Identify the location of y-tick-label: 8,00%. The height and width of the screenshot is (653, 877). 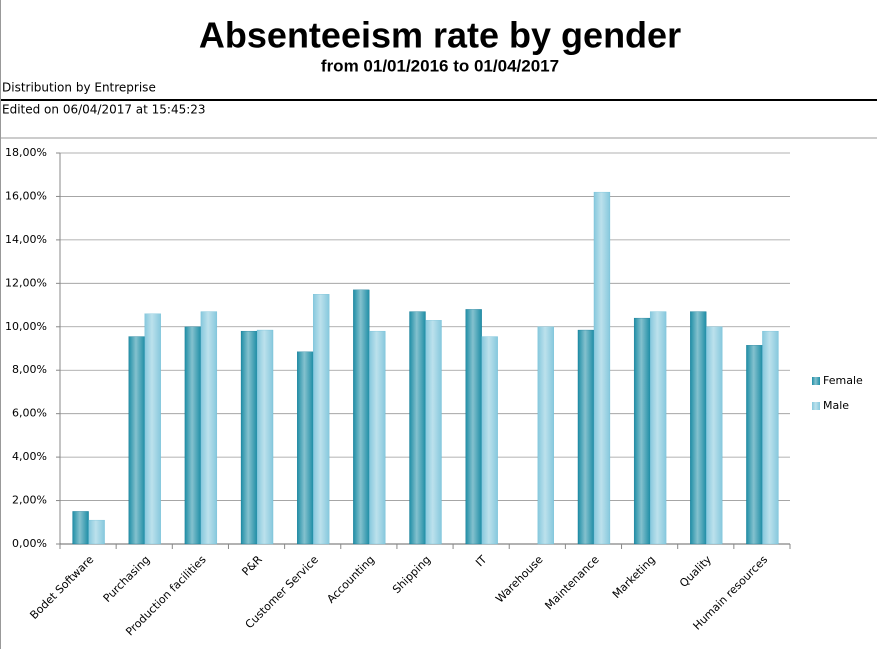
(29, 369).